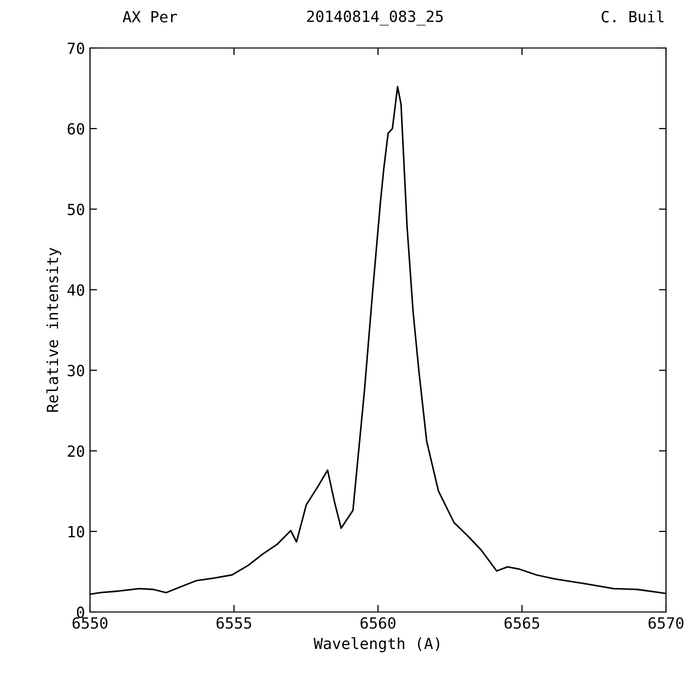 The width and height of the screenshot is (693, 690). I want to click on y-tick-label: 30, so click(76, 370).